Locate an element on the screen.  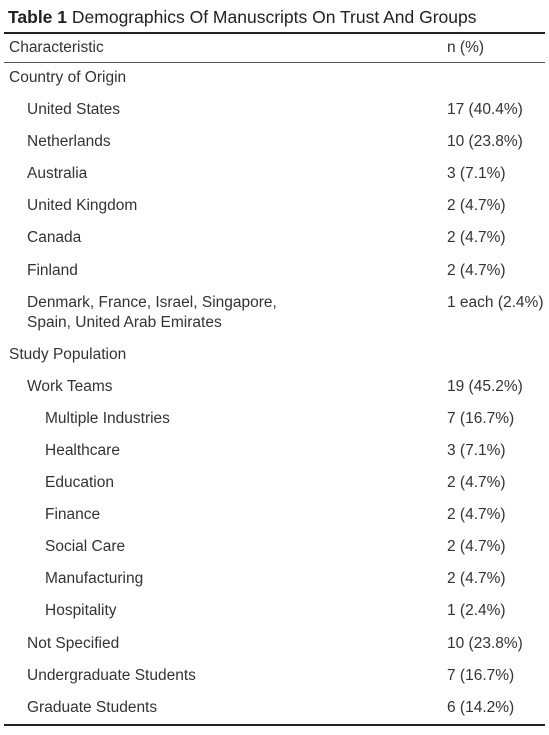
table-row: Canada 2 (4.7%) is located at coordinates (274, 242).